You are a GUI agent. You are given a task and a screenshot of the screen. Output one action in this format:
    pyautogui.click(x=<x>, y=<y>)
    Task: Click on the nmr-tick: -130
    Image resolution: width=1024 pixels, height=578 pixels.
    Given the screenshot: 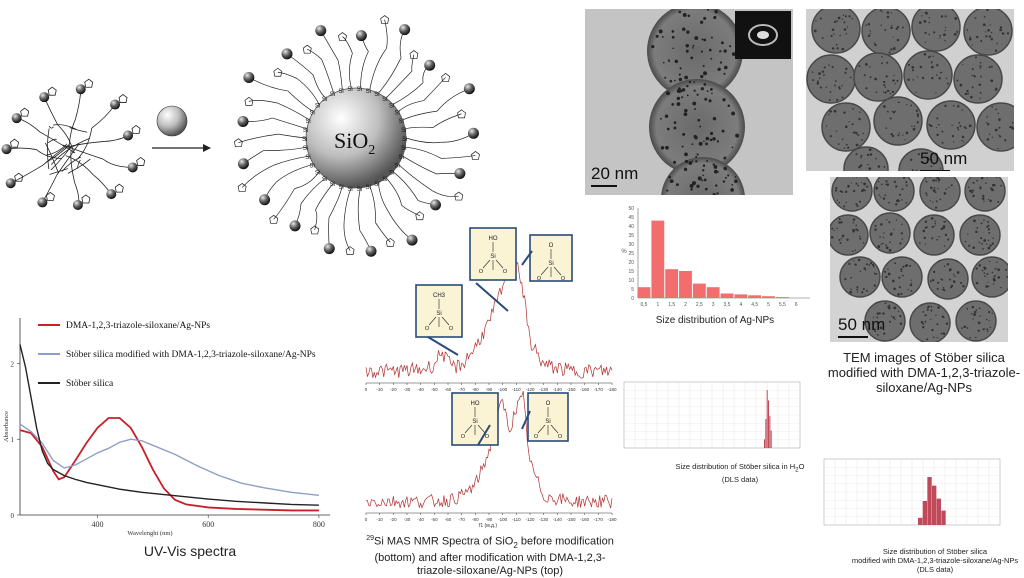 What is the action you would take?
    pyautogui.click(x=544, y=519)
    